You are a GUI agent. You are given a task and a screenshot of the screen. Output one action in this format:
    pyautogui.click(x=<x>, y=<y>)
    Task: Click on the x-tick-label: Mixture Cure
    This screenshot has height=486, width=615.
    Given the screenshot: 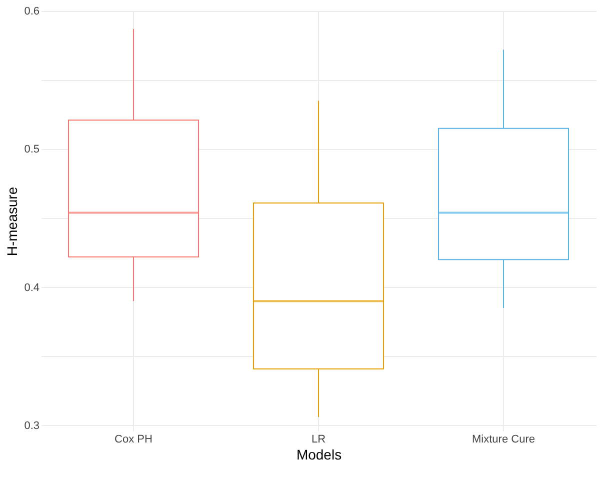 What is the action you would take?
    pyautogui.click(x=503, y=440)
    